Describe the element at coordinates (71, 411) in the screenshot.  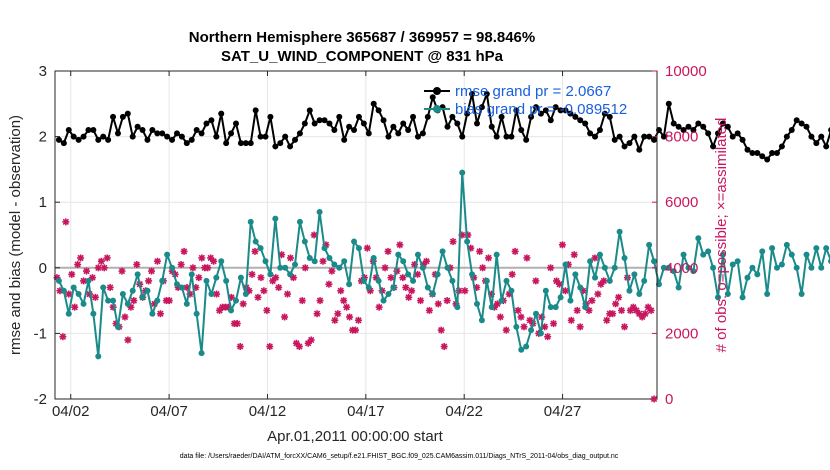
I see `x-tick-label: 04/02` at that location.